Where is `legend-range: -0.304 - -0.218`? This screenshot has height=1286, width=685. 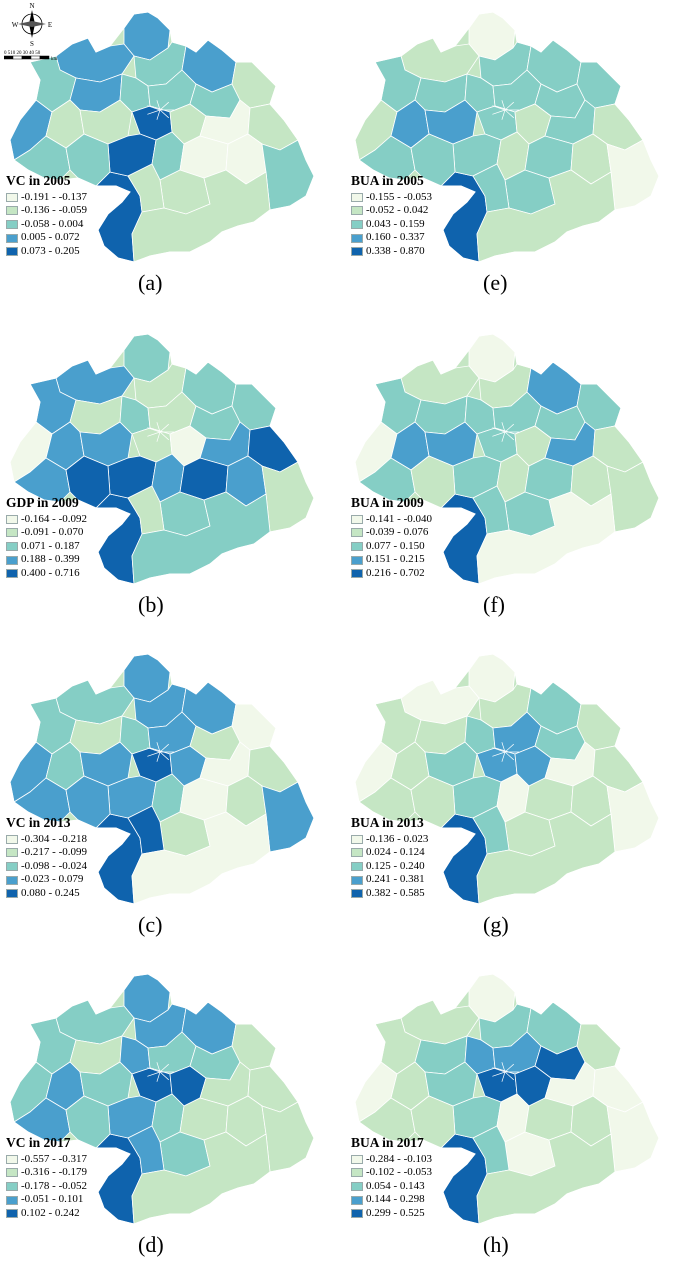
legend-range: -0.304 - -0.218 is located at coordinates (54, 838).